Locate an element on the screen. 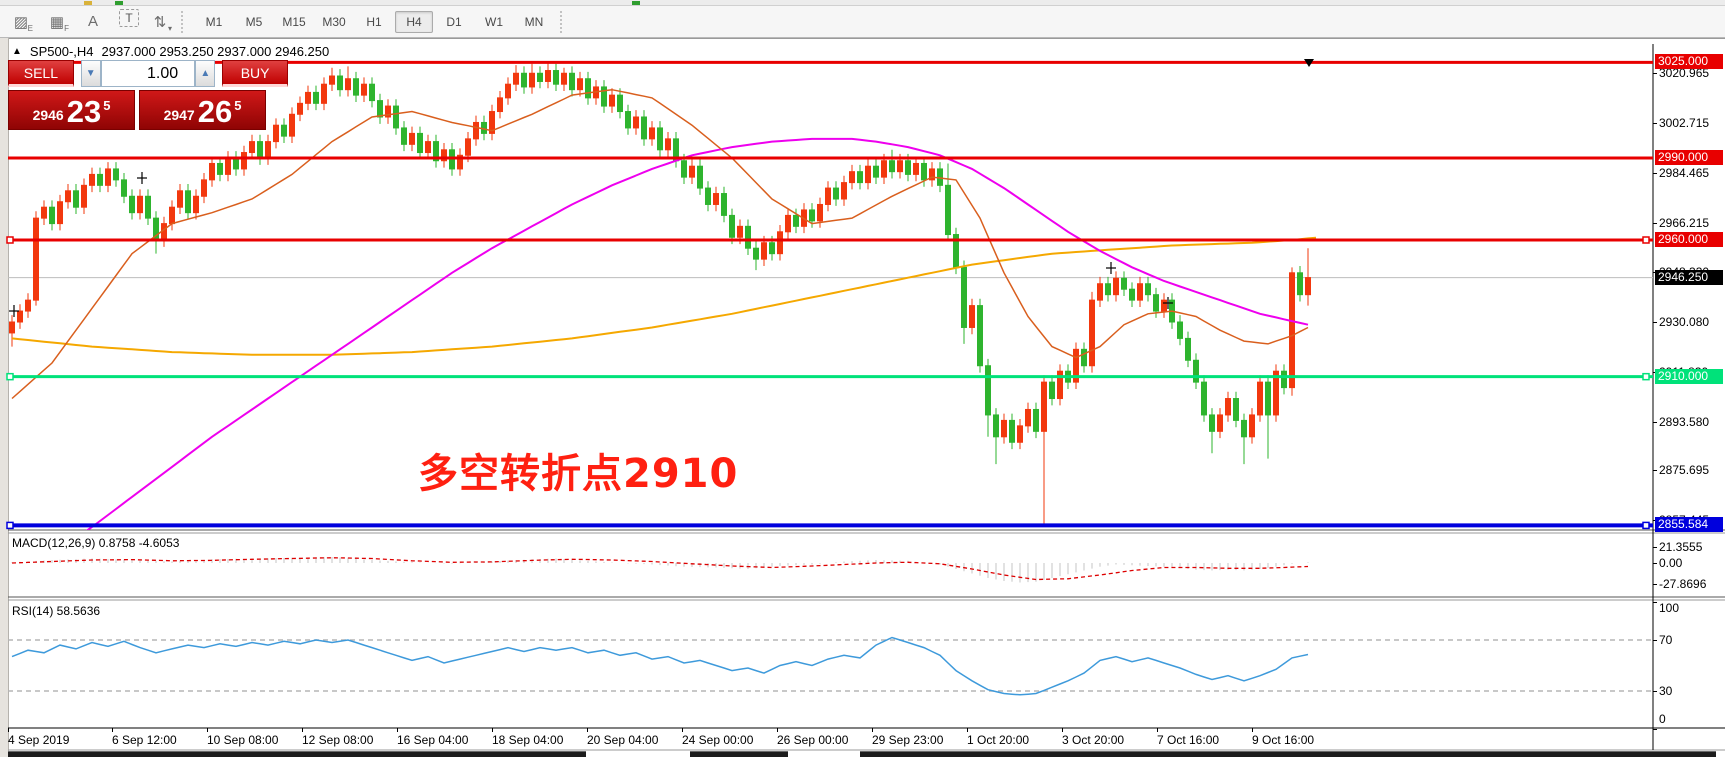 The image size is (1725, 757). clipped-upper-toolbar is located at coordinates (862, 3).